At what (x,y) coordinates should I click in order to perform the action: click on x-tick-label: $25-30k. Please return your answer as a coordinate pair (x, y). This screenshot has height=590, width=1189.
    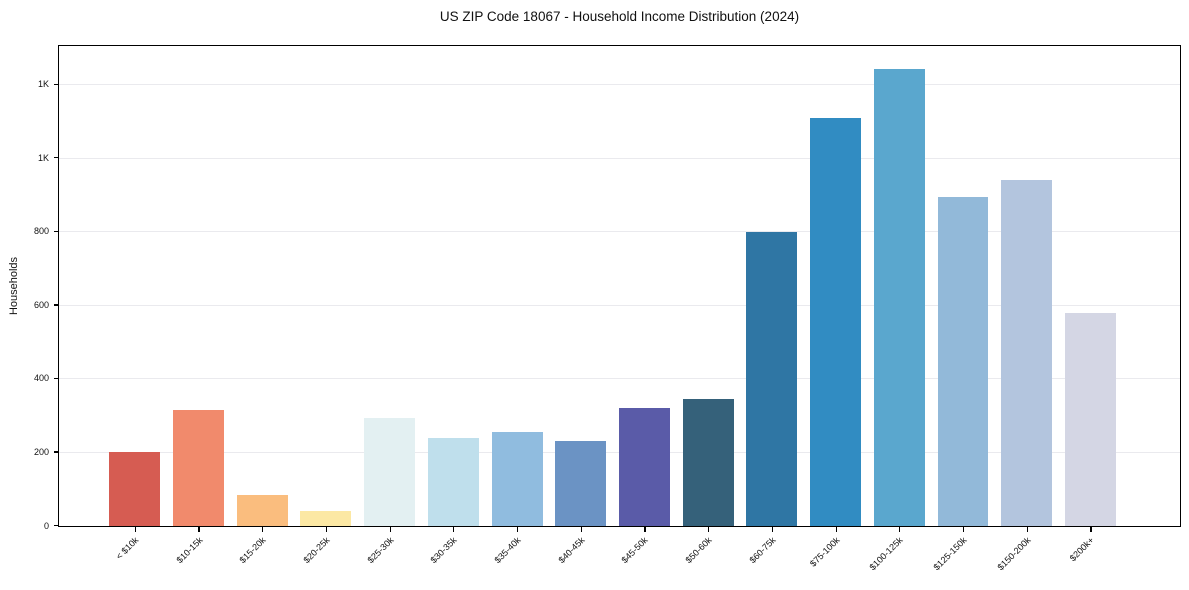
    Looking at the image, I should click on (380, 550).